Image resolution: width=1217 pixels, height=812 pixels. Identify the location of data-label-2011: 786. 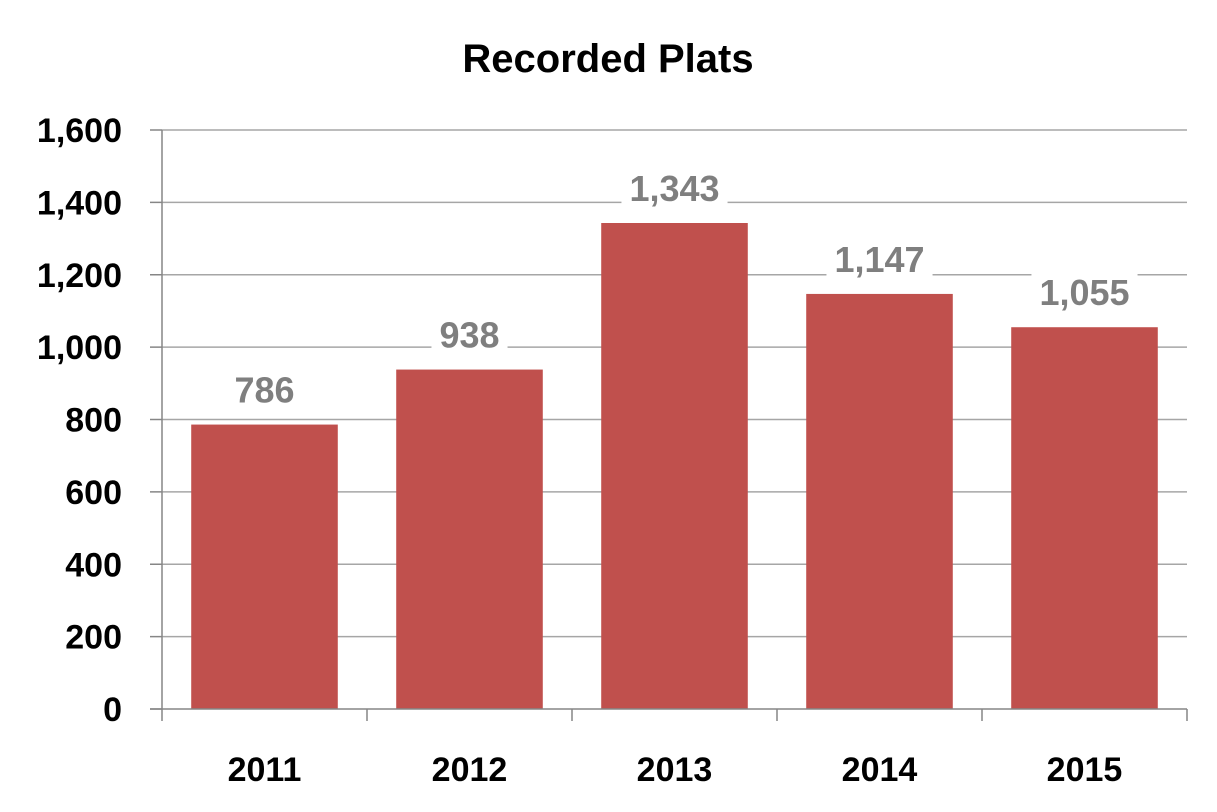
(264, 390).